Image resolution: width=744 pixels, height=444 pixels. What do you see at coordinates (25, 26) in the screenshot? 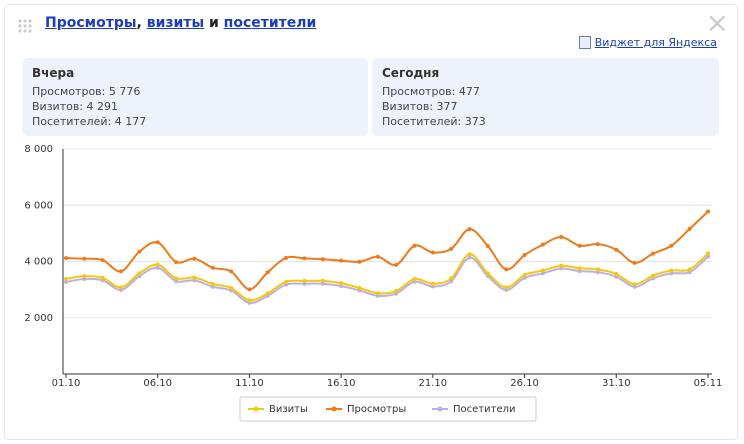
I see `drag-handle` at bounding box center [25, 26].